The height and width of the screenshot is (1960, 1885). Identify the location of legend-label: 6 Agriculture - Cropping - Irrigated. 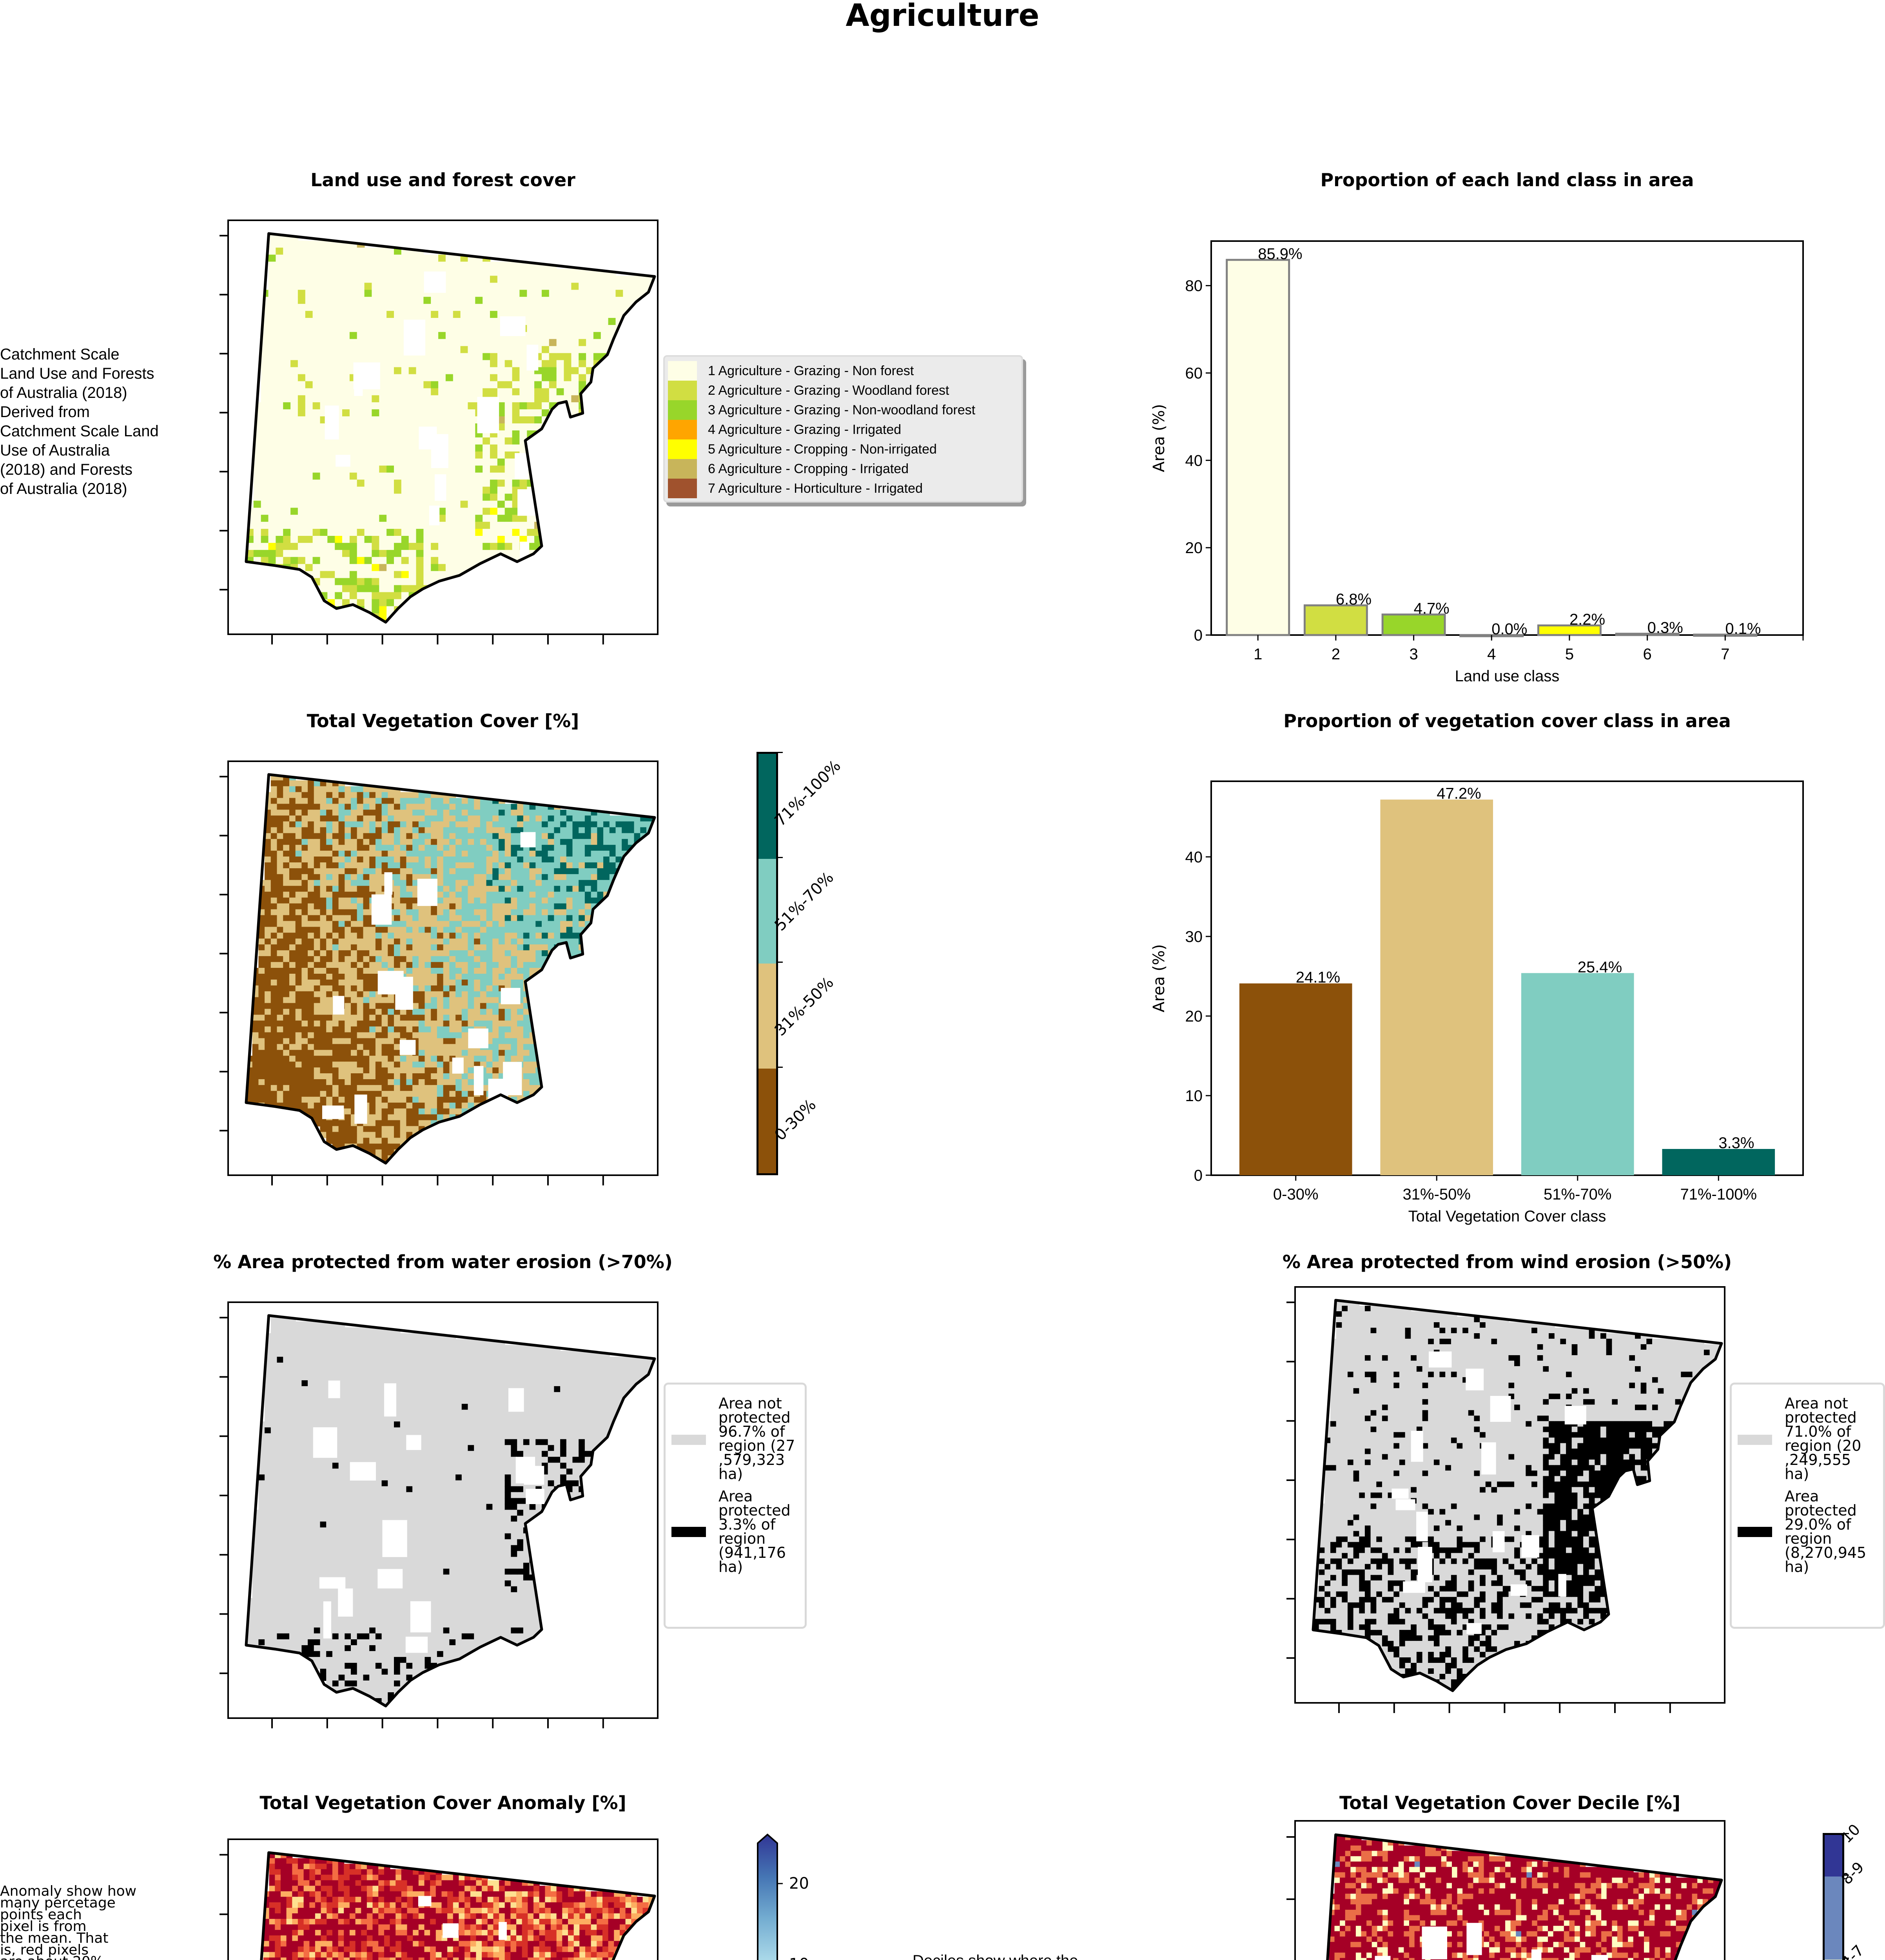
(808, 469).